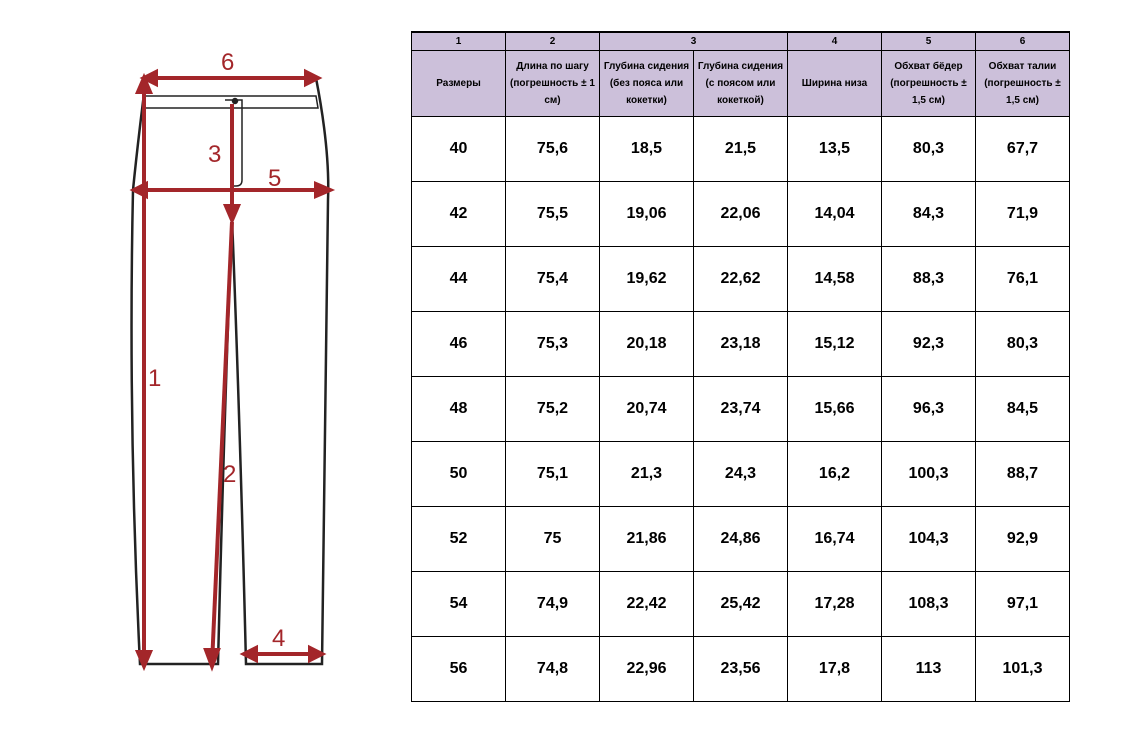 The image size is (1138, 734). What do you see at coordinates (1022, 474) in the screenshot?
I see `table-cell: 88,7` at bounding box center [1022, 474].